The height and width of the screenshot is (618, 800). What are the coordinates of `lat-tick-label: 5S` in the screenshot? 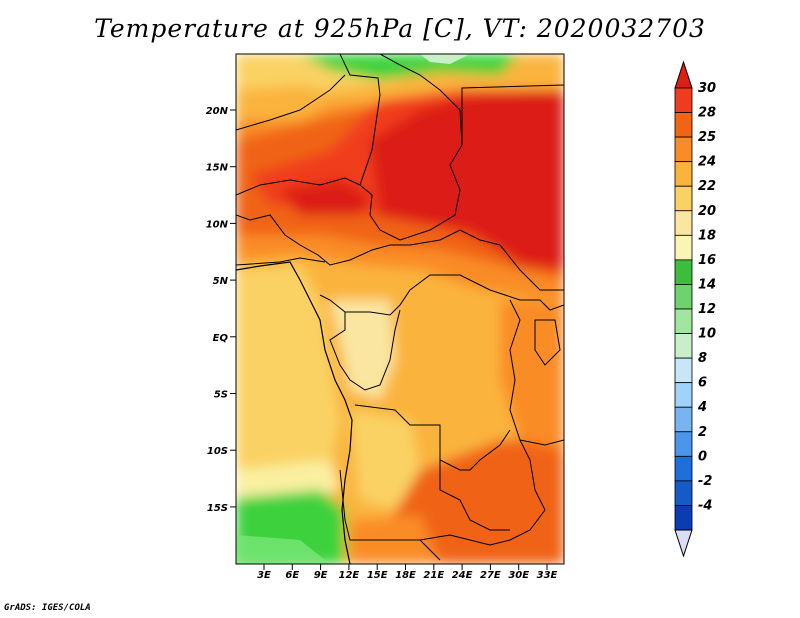 It's located at (221, 395).